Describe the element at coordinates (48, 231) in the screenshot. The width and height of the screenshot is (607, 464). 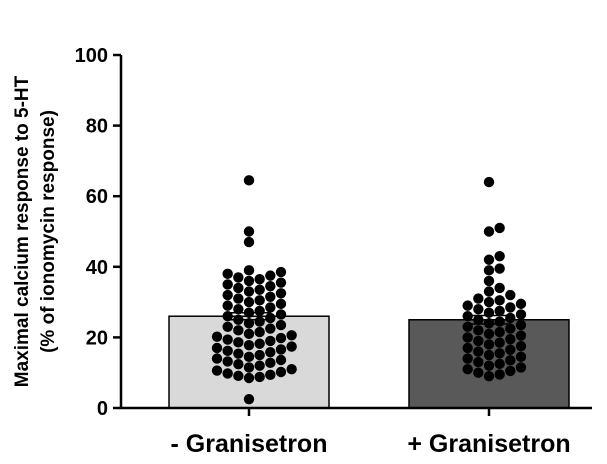
I see `y-axis-title-line-2: (% of ionomycin response)` at that location.